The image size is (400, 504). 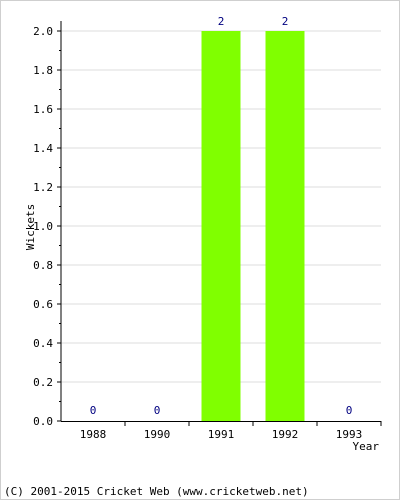 I want to click on y-tick-label: 2.0, so click(x=43, y=31).